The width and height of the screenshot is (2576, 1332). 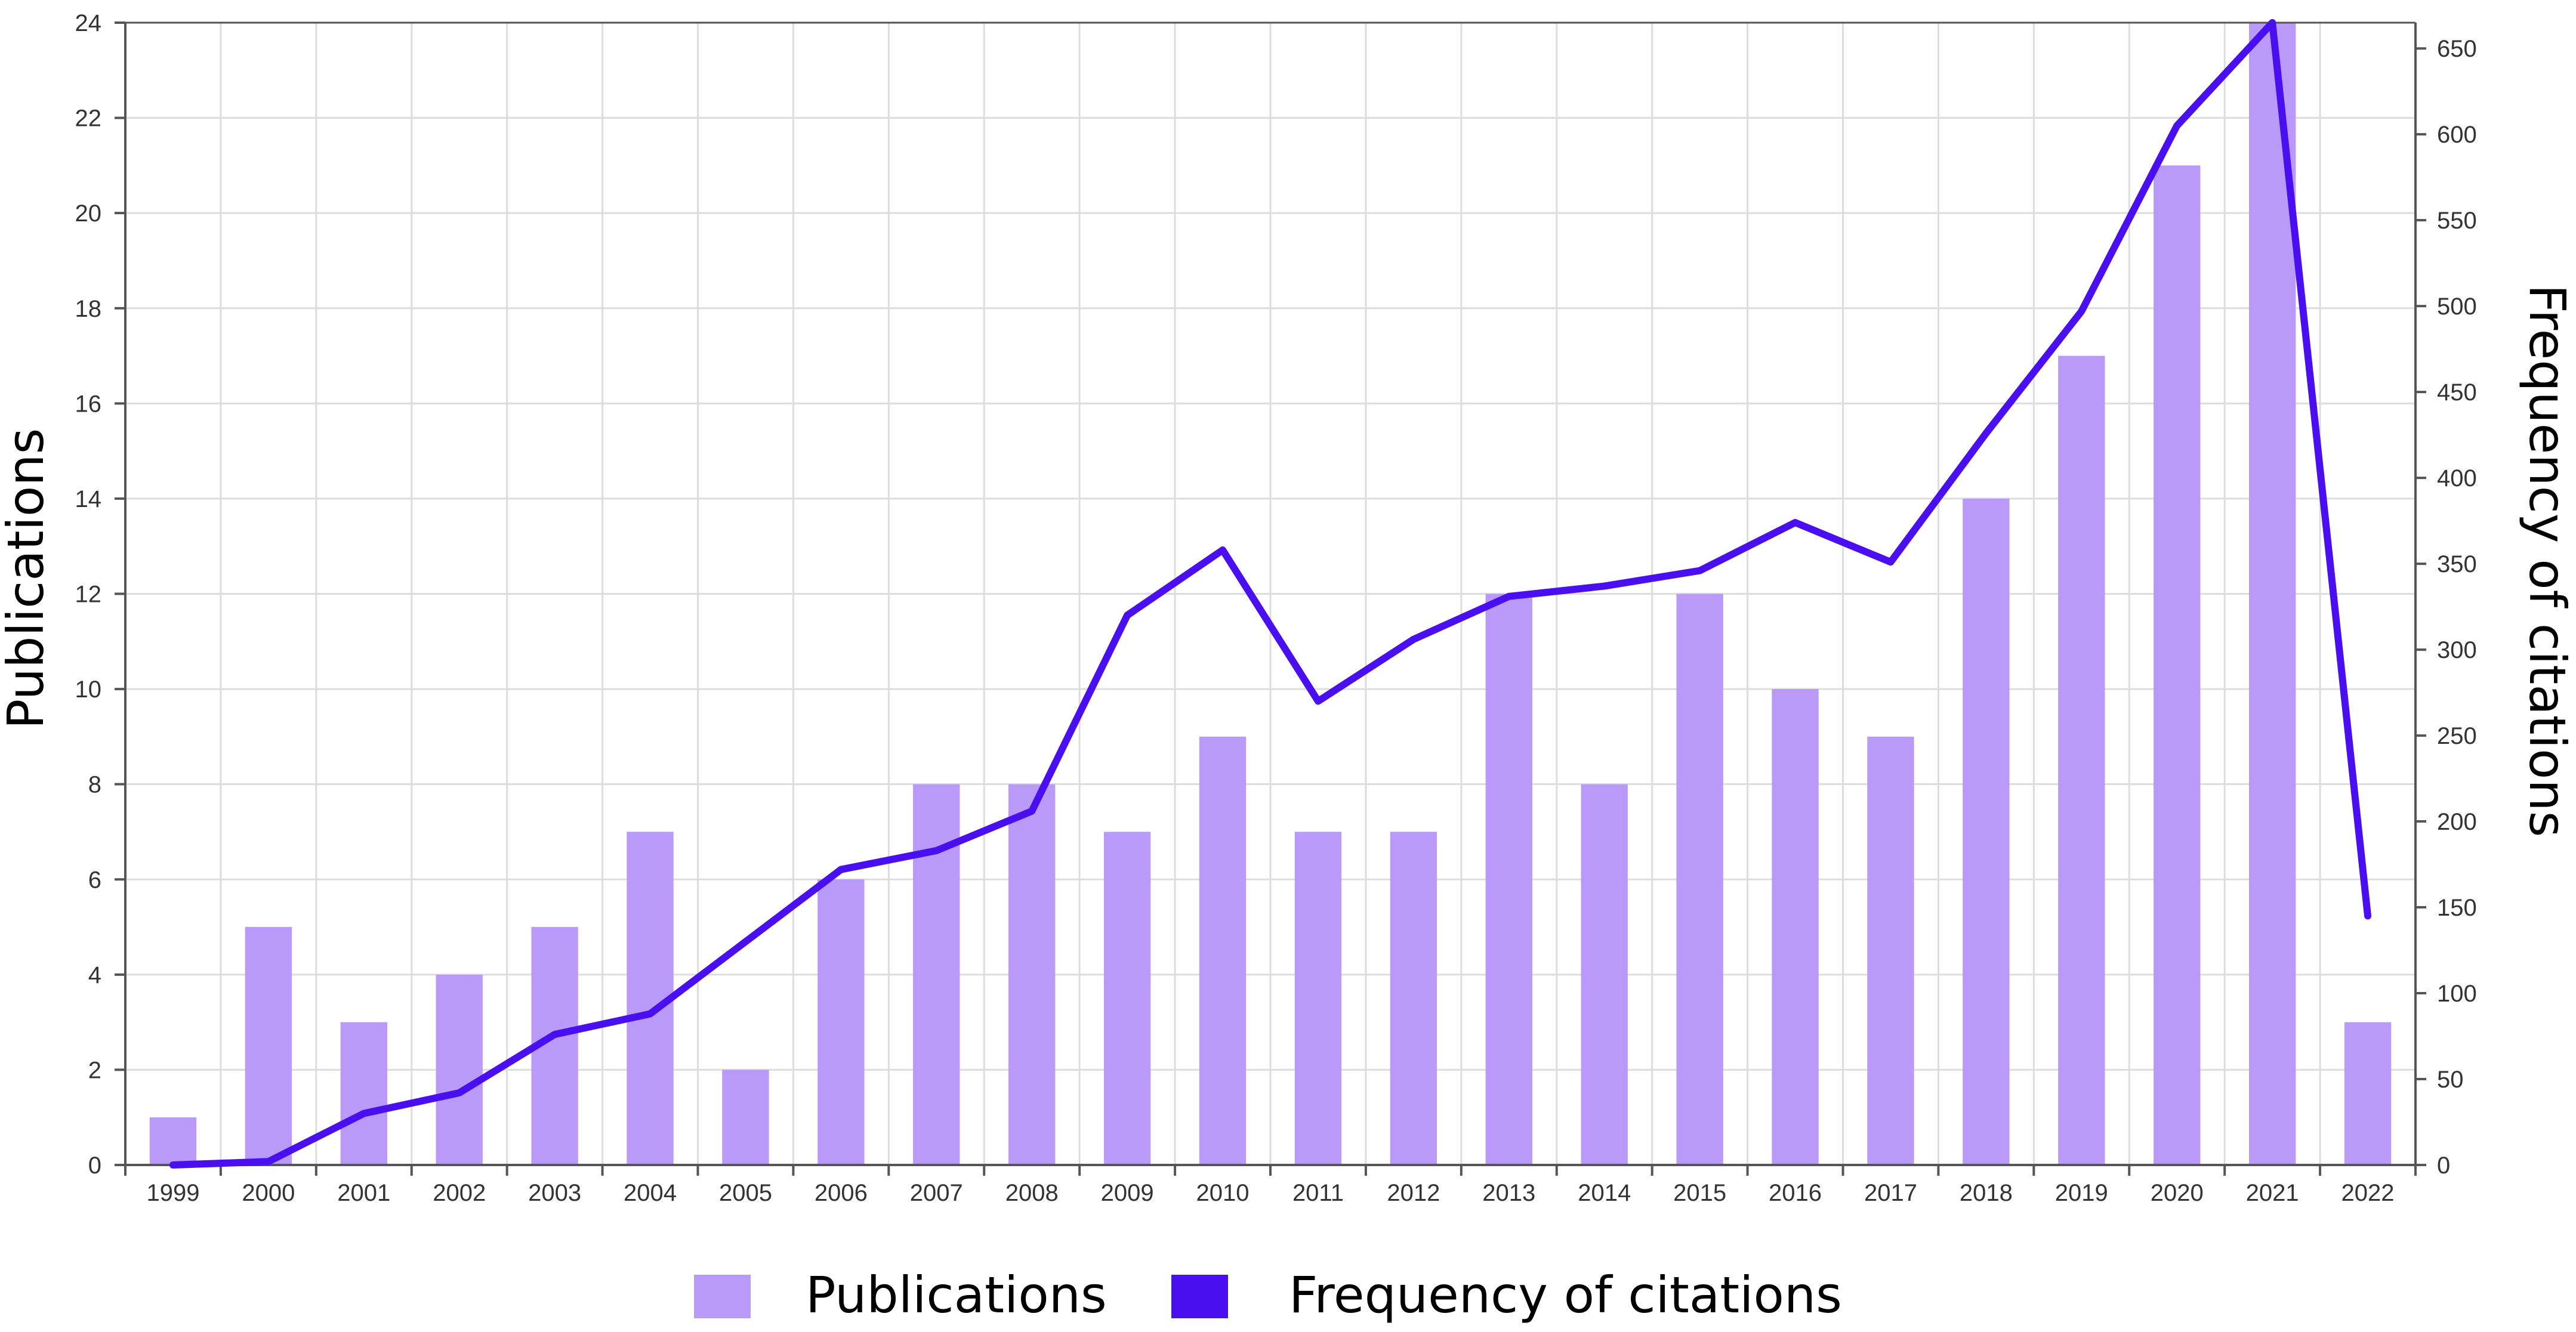 I want to click on y-tick-label: 14, so click(x=88, y=499).